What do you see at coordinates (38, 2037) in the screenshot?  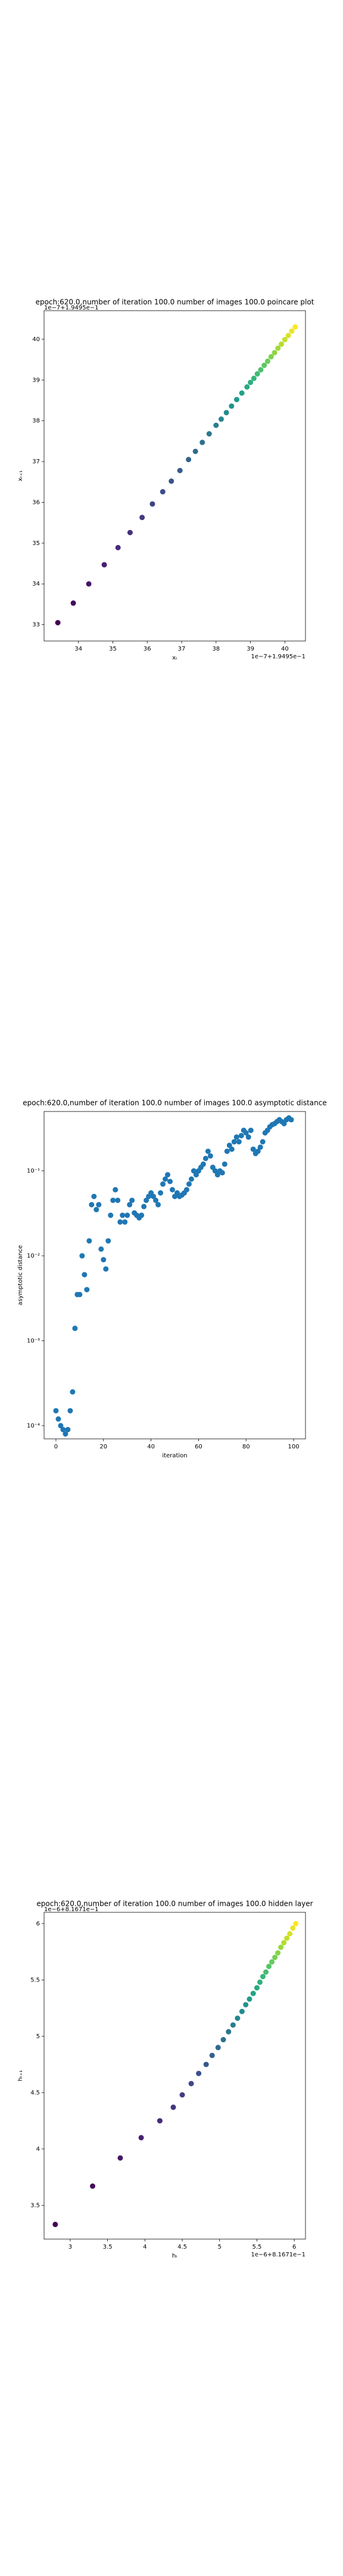 I see `y-tick-label: 5` at bounding box center [38, 2037].